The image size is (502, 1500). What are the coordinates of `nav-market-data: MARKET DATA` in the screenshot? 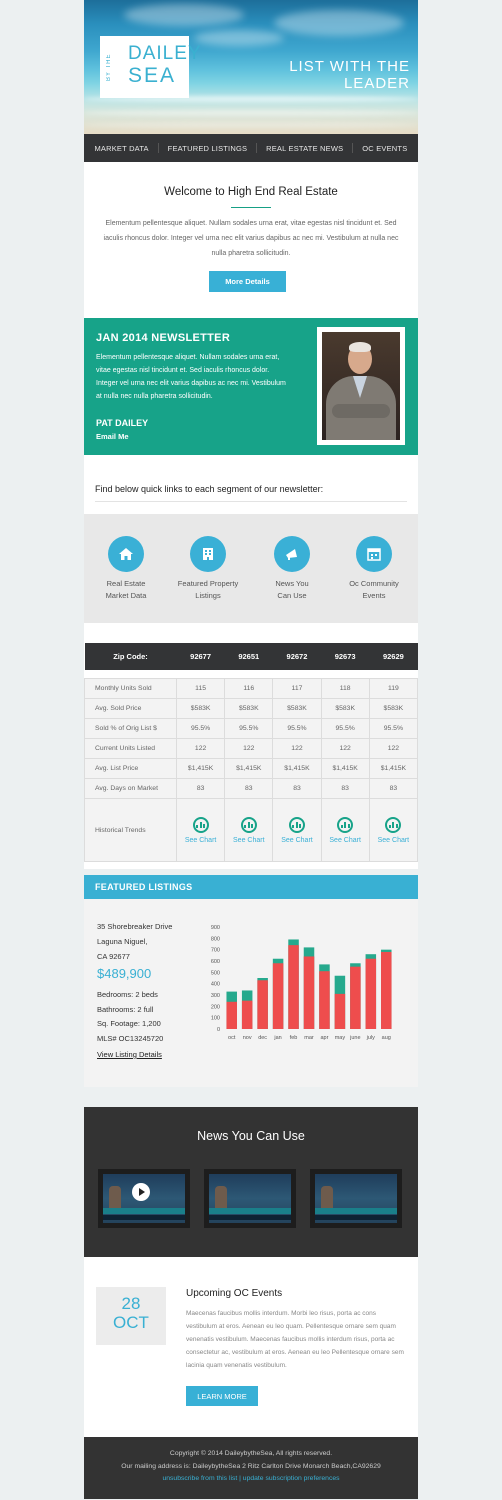 It's located at (121, 148).